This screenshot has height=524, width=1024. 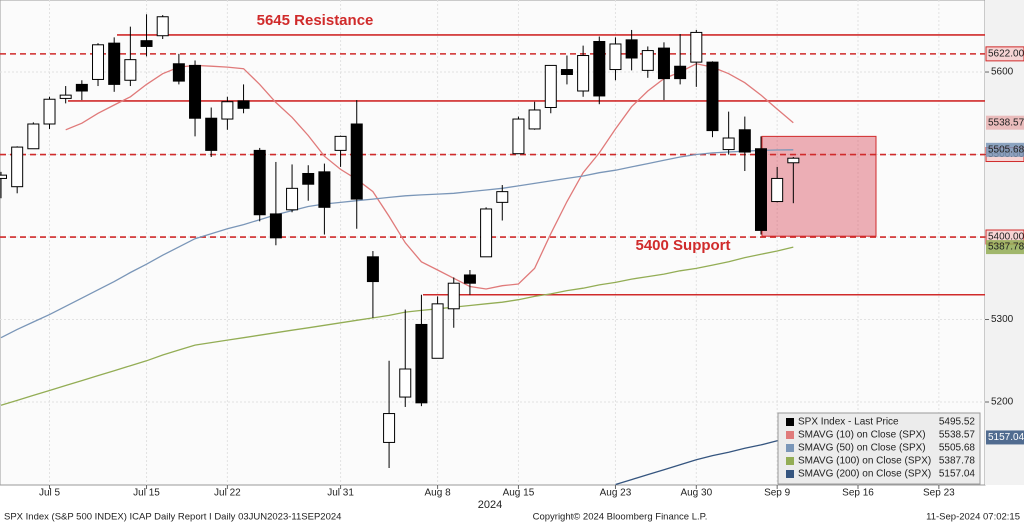 What do you see at coordinates (519, 493) in the screenshot?
I see `x-tick-label: Aug 15` at bounding box center [519, 493].